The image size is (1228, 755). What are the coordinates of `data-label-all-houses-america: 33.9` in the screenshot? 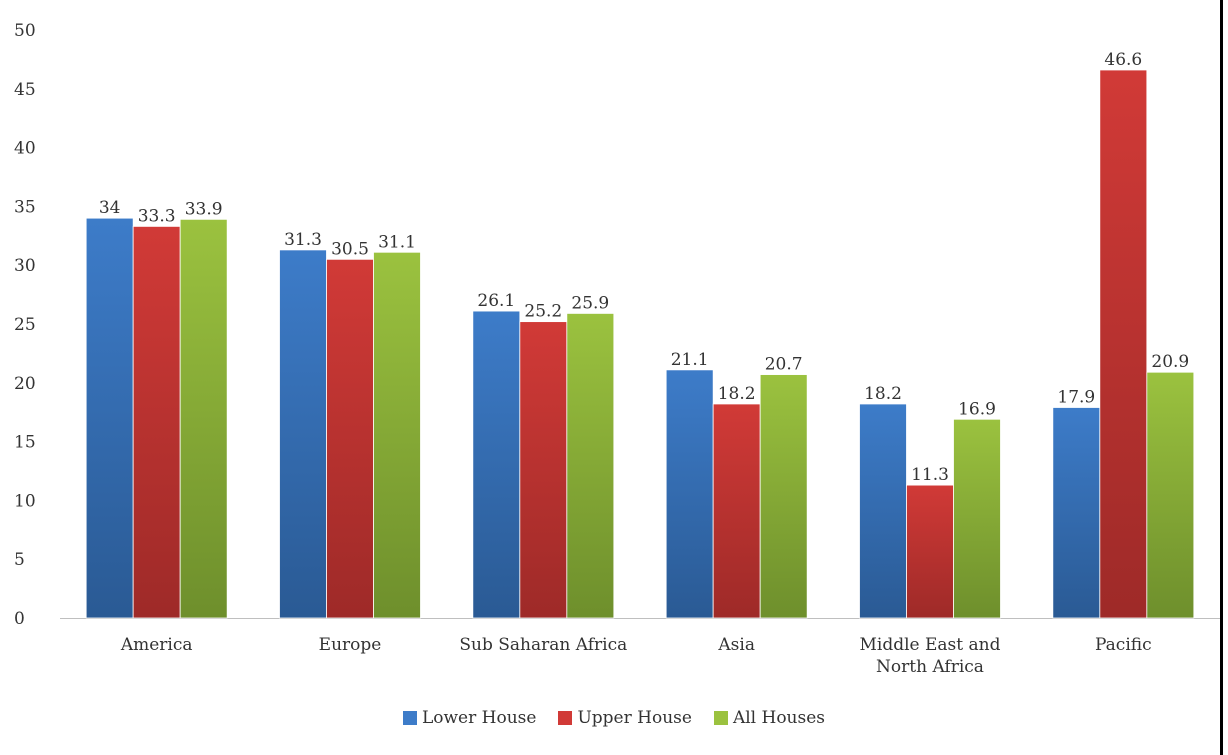 It's located at (204, 209).